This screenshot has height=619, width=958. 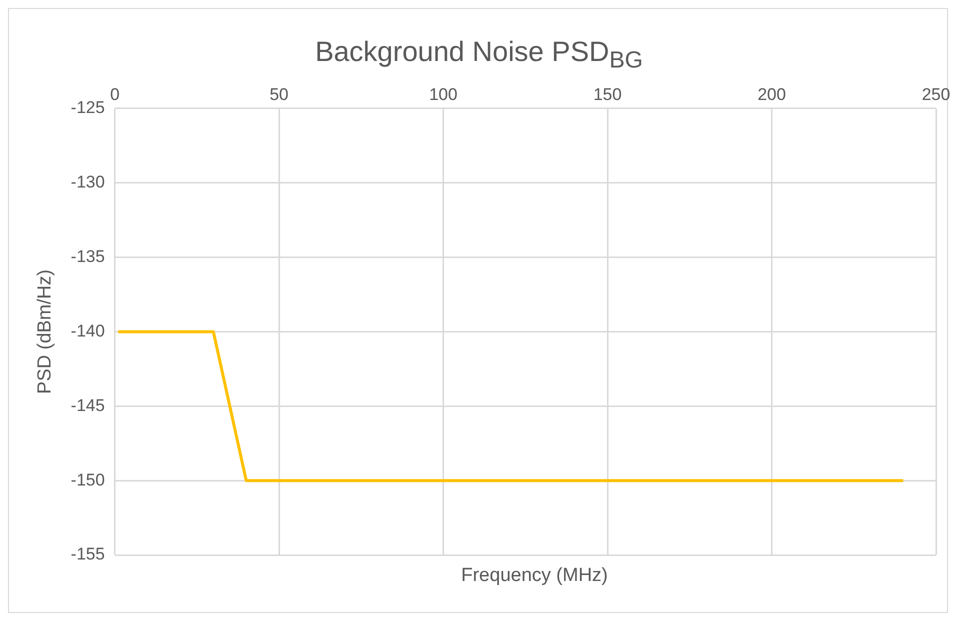 I want to click on y-tick-label: -125, so click(x=87, y=108).